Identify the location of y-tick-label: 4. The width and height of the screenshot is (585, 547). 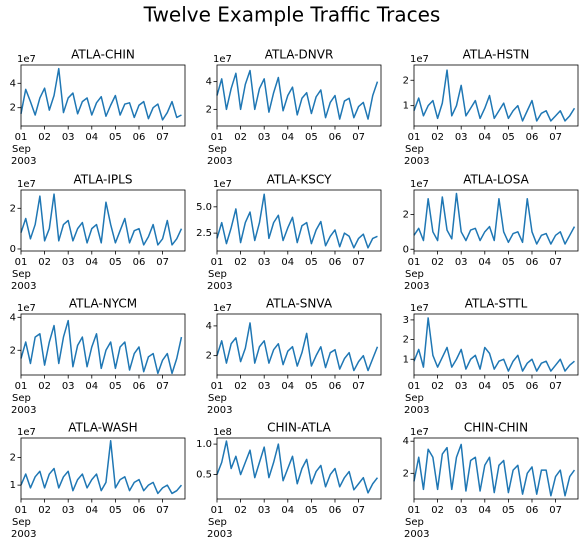
(209, 82).